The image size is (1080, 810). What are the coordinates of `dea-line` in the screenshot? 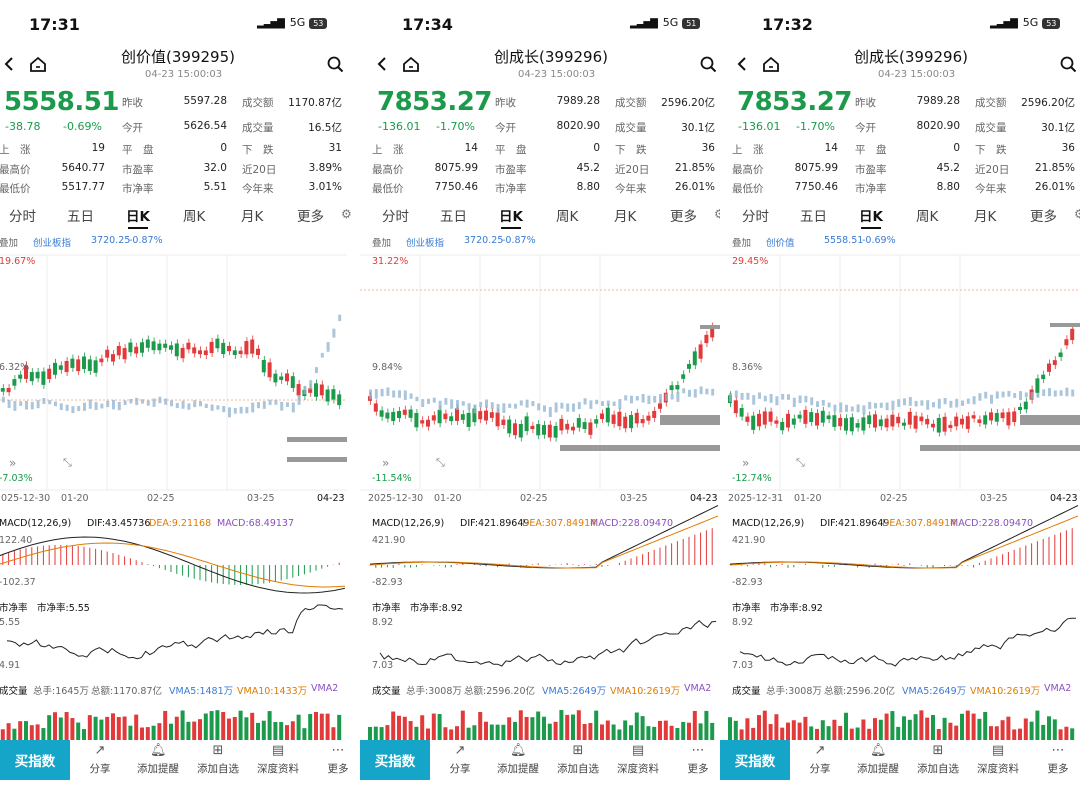 It's located at (904, 542).